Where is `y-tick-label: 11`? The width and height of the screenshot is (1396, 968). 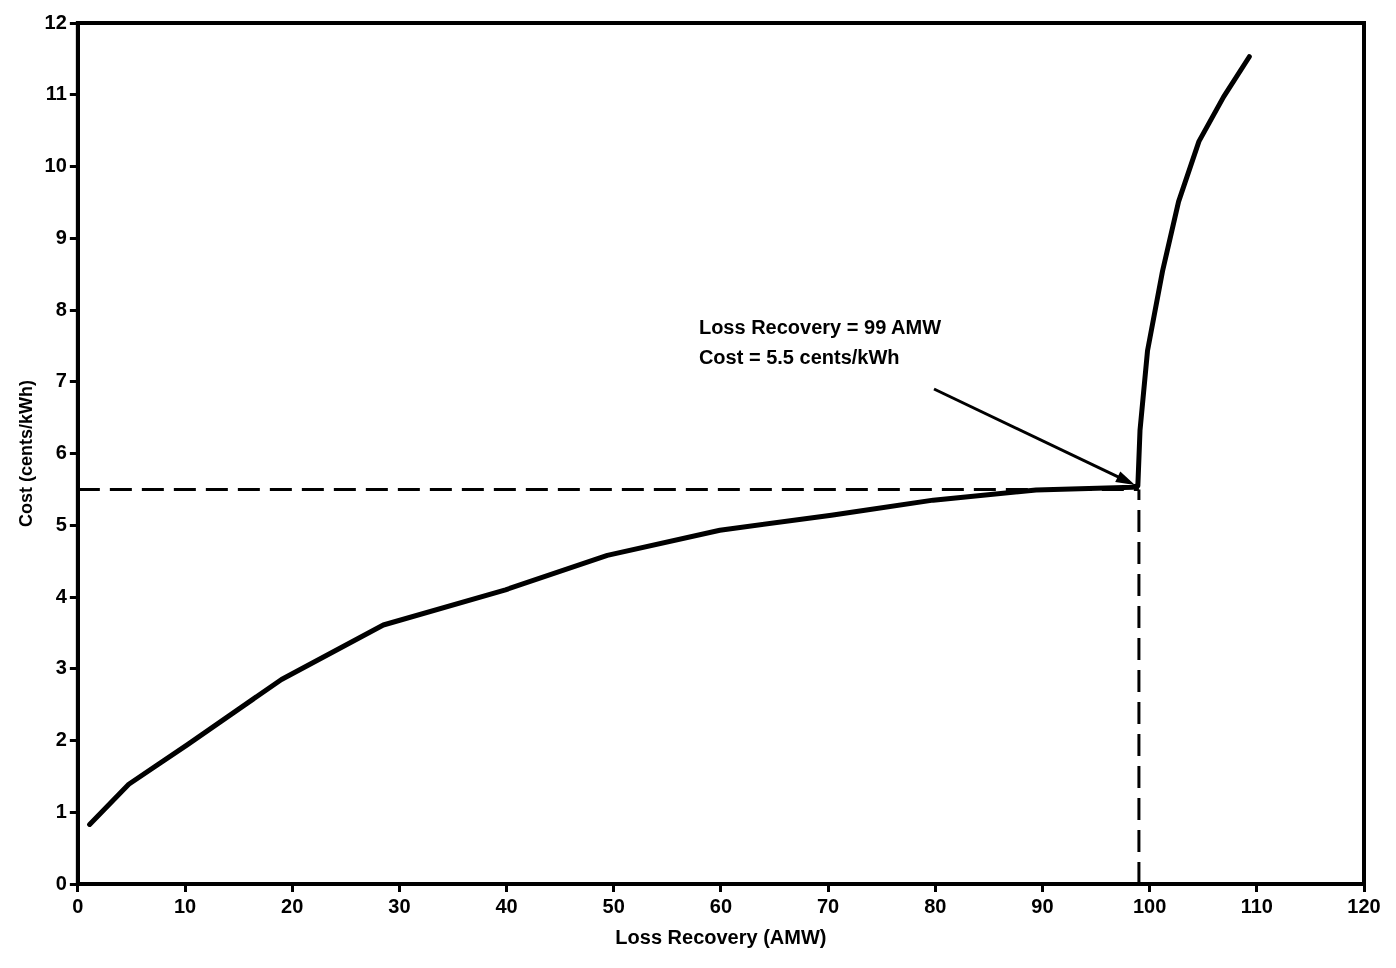
y-tick-label: 11 is located at coordinates (56, 93).